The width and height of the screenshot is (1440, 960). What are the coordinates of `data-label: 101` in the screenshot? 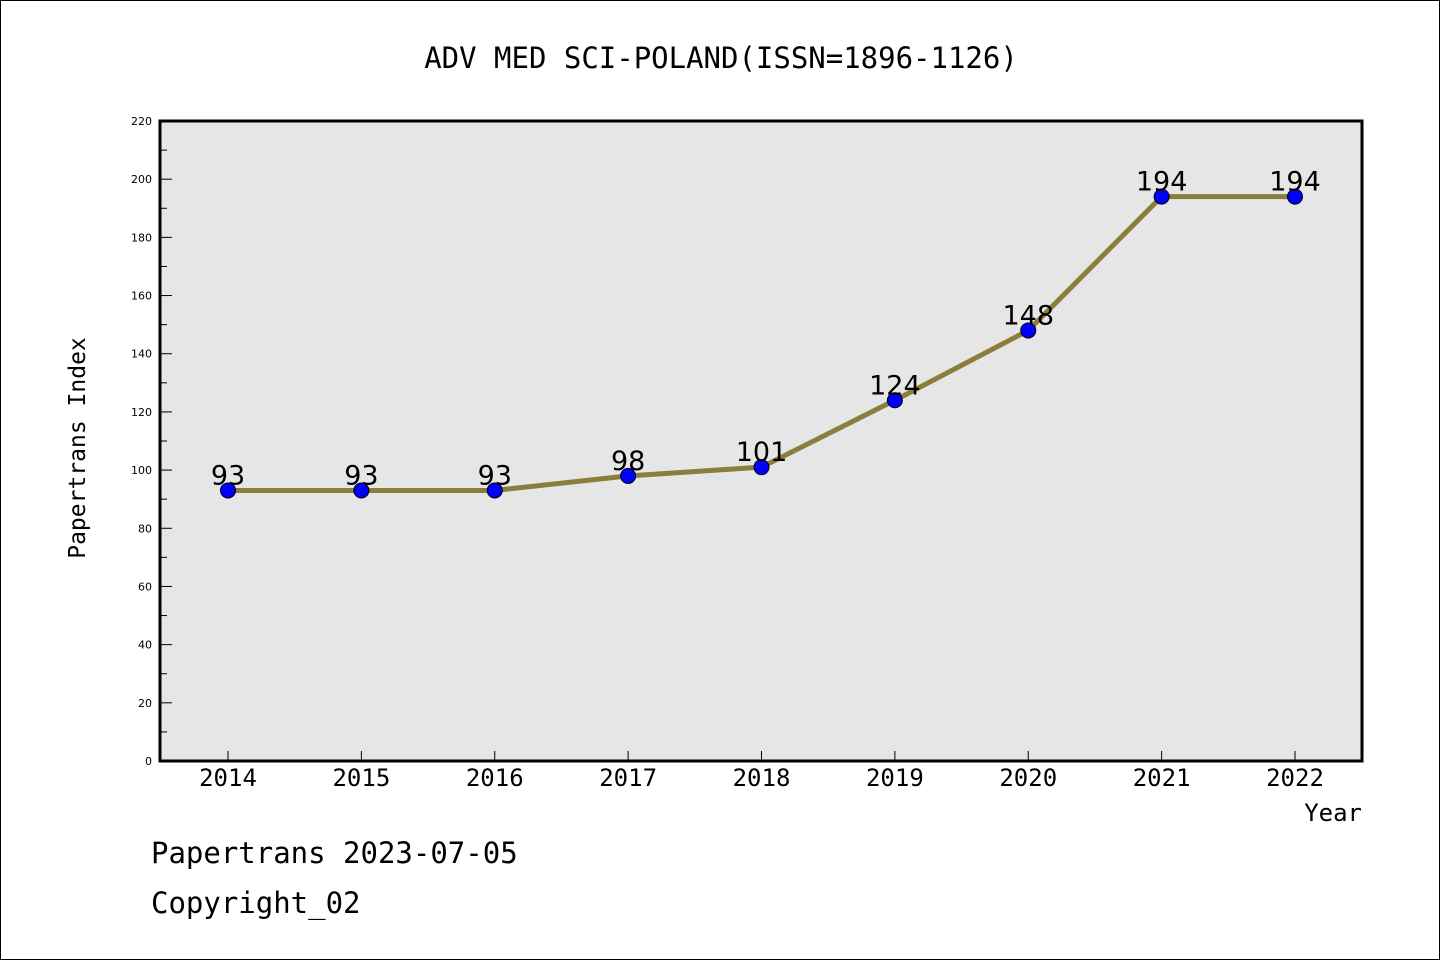 It's located at (762, 452).